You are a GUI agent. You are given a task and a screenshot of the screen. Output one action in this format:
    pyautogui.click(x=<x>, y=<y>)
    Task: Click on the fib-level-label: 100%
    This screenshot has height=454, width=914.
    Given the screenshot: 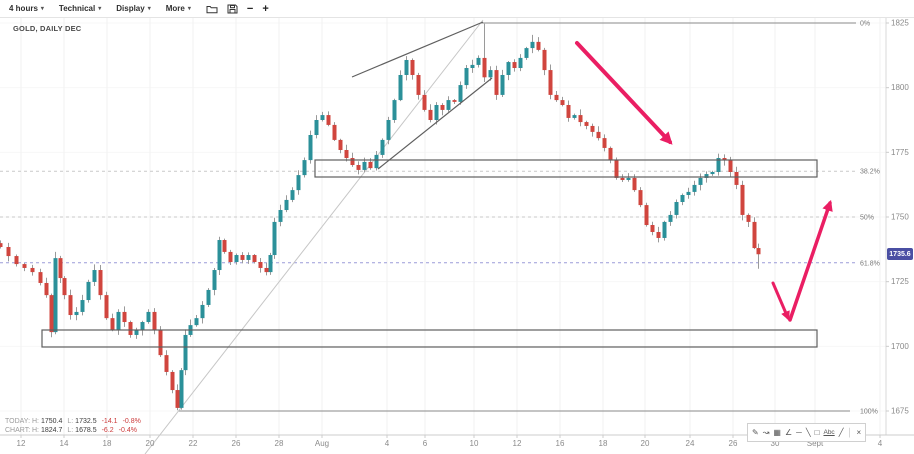 What is the action you would take?
    pyautogui.click(x=869, y=412)
    